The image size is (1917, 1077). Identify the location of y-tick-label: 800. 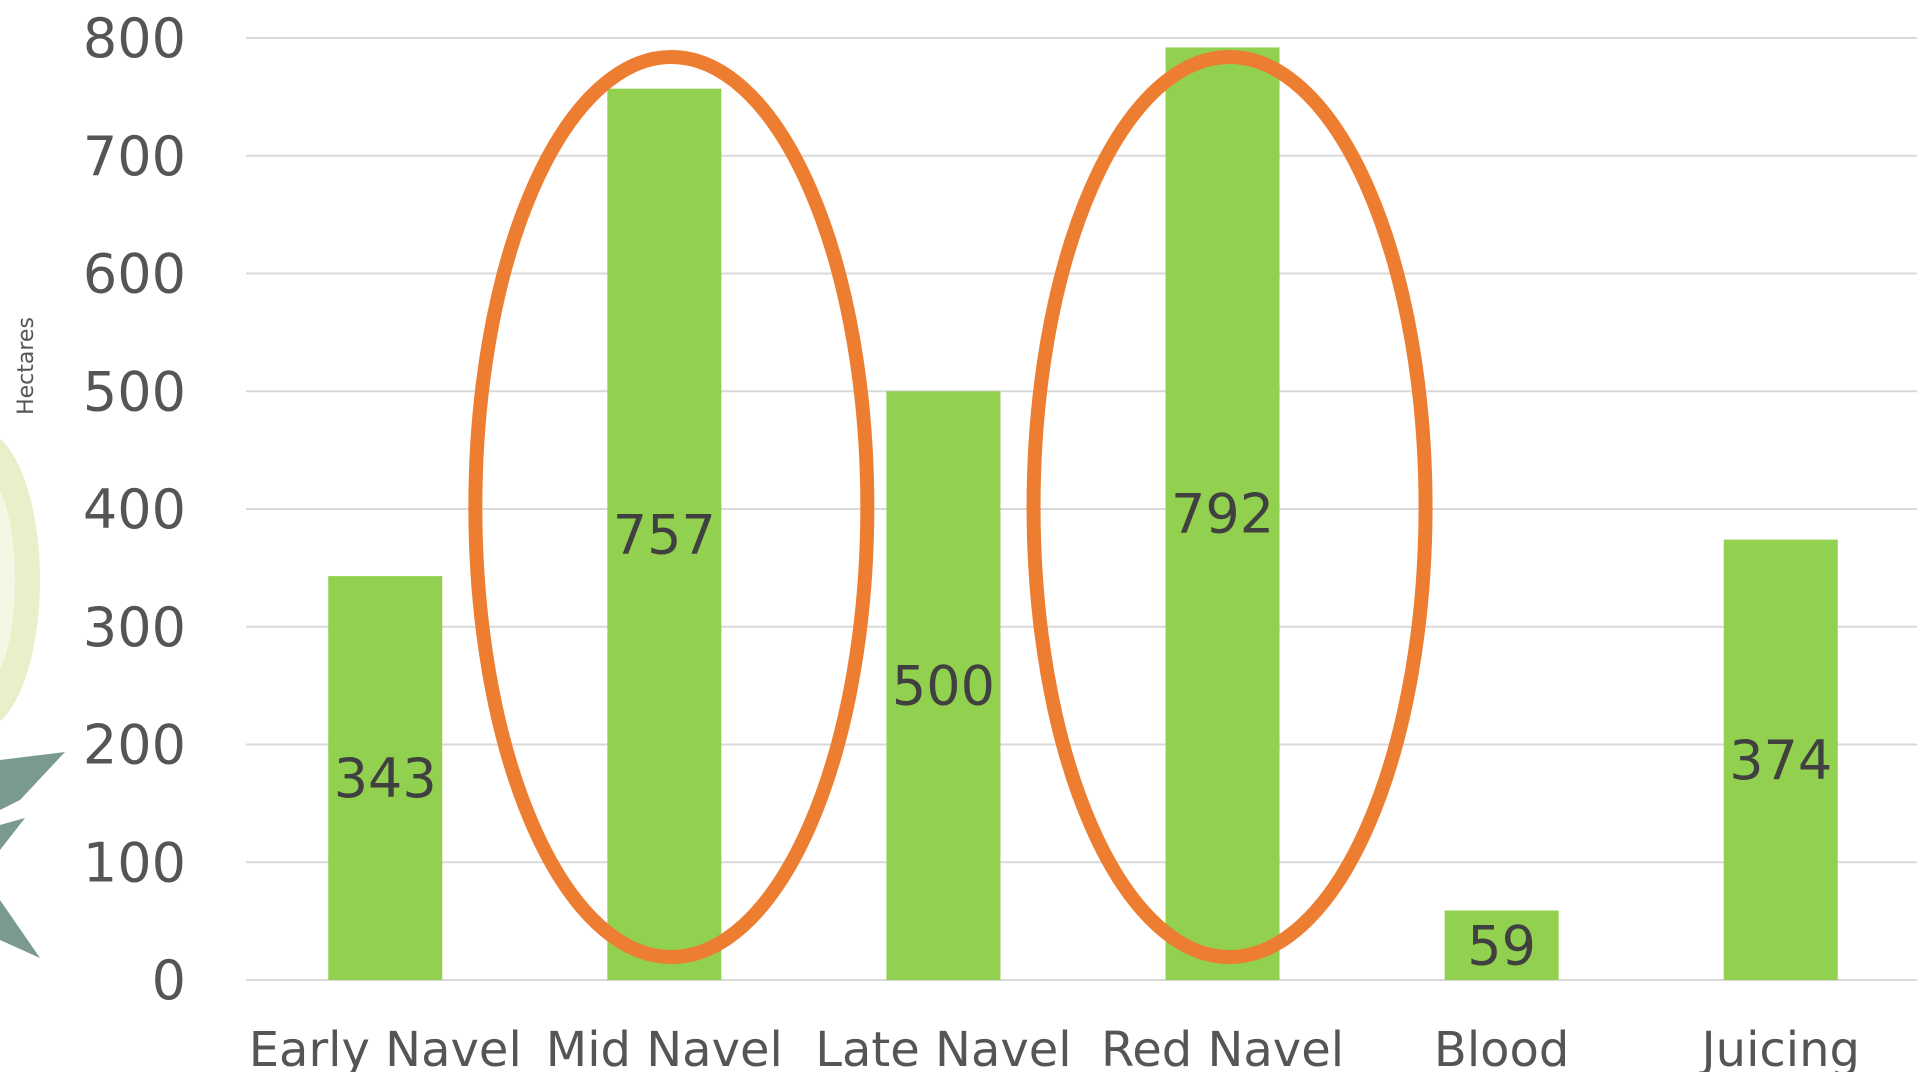
(134, 38).